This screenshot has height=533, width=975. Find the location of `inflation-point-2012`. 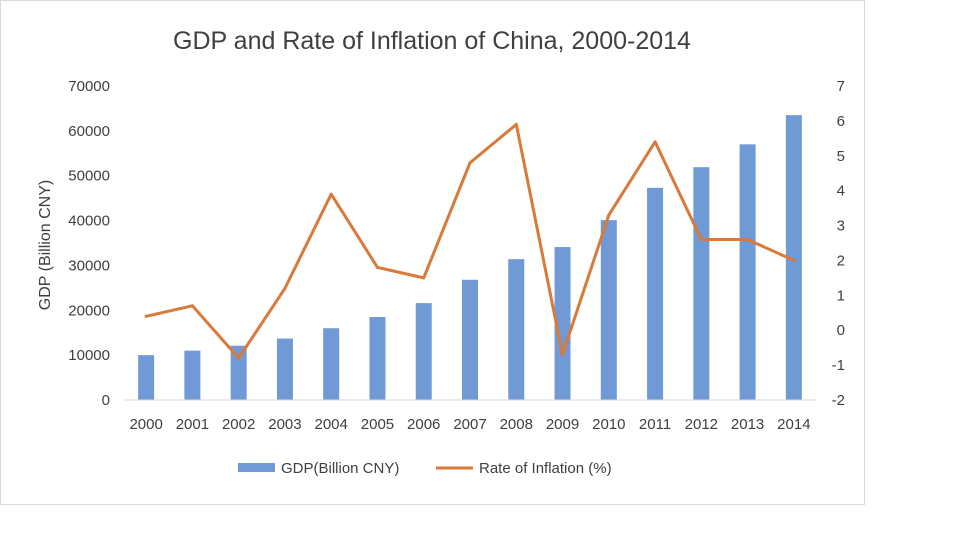

inflation-point-2012 is located at coordinates (701, 240).